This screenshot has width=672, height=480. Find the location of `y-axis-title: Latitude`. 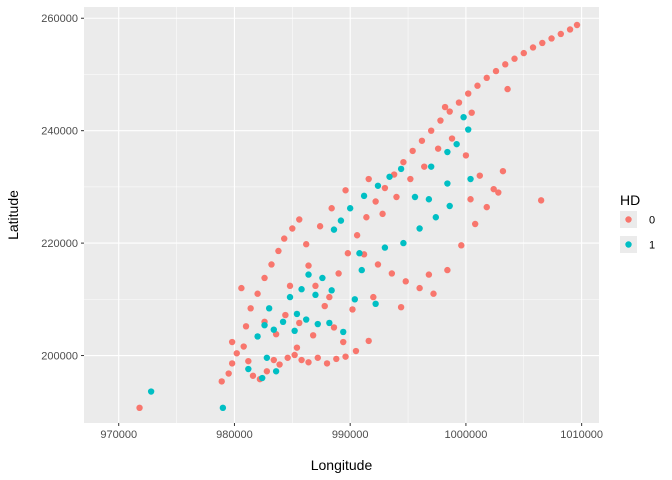

y-axis-title: Latitude is located at coordinates (13, 215).